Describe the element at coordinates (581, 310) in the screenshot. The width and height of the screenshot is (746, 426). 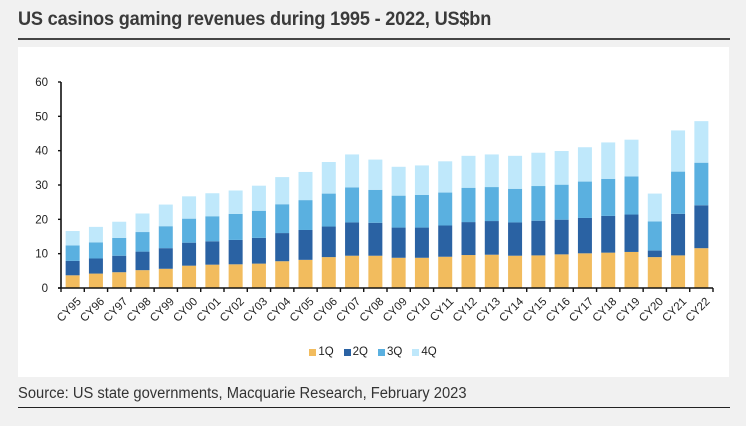
I see `x-tick-label: CY17` at that location.